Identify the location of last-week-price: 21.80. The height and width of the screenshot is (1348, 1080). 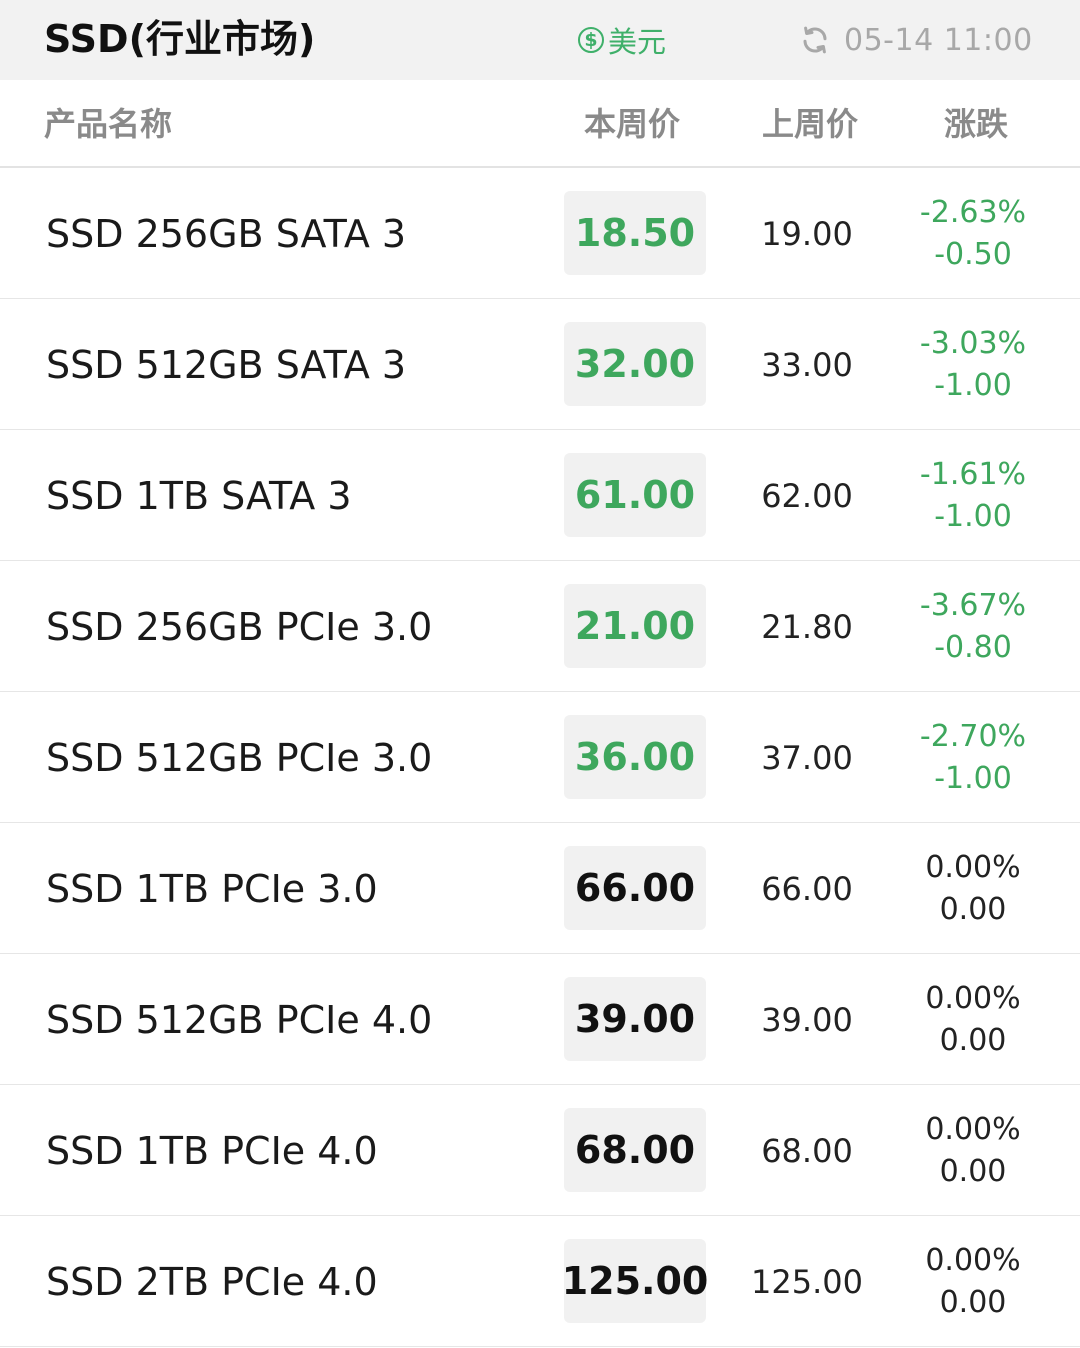
(807, 627).